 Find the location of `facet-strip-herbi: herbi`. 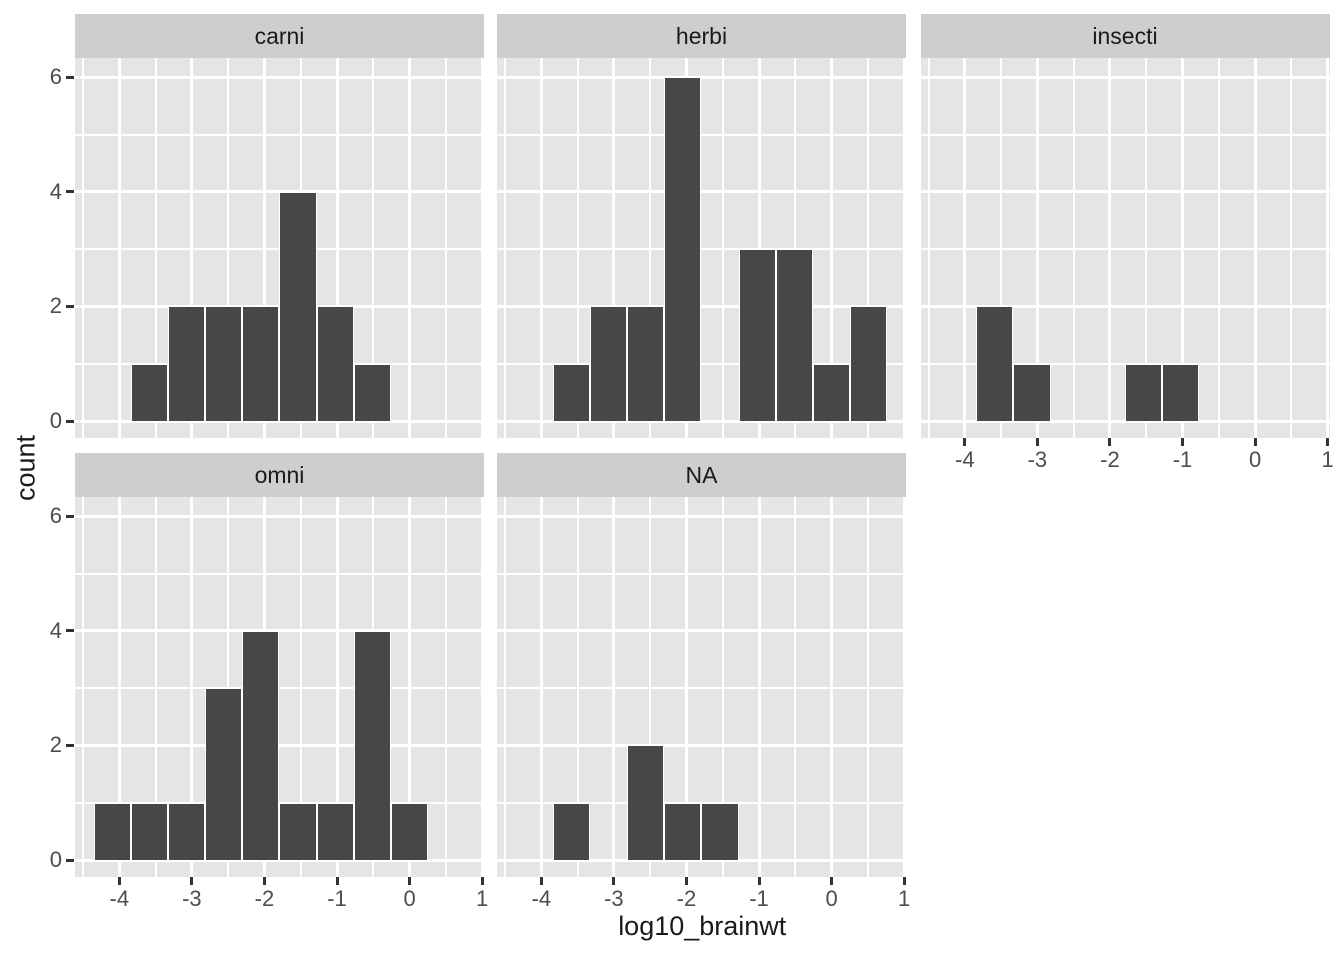

facet-strip-herbi: herbi is located at coordinates (701, 36).